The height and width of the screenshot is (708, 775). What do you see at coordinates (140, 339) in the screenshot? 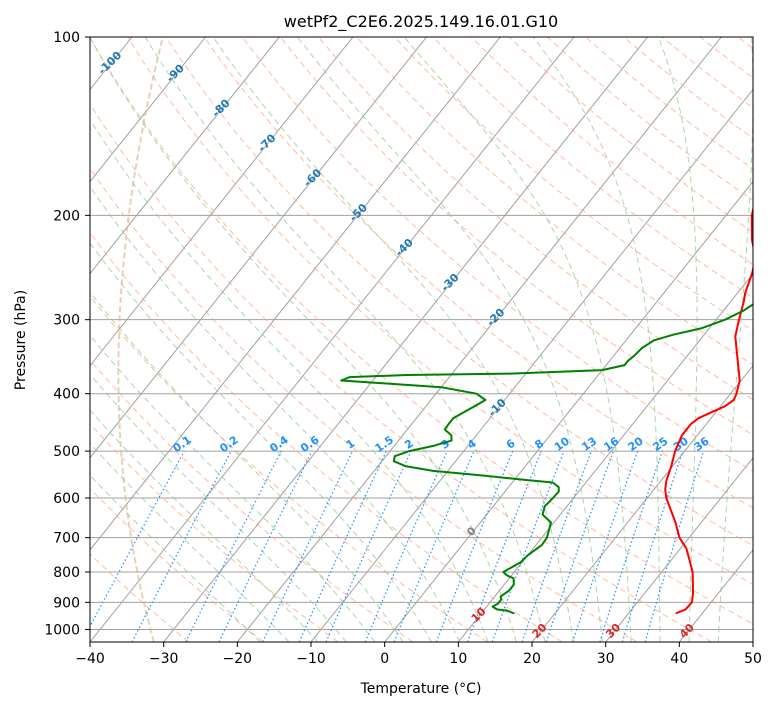
I see `reference-curve` at bounding box center [140, 339].